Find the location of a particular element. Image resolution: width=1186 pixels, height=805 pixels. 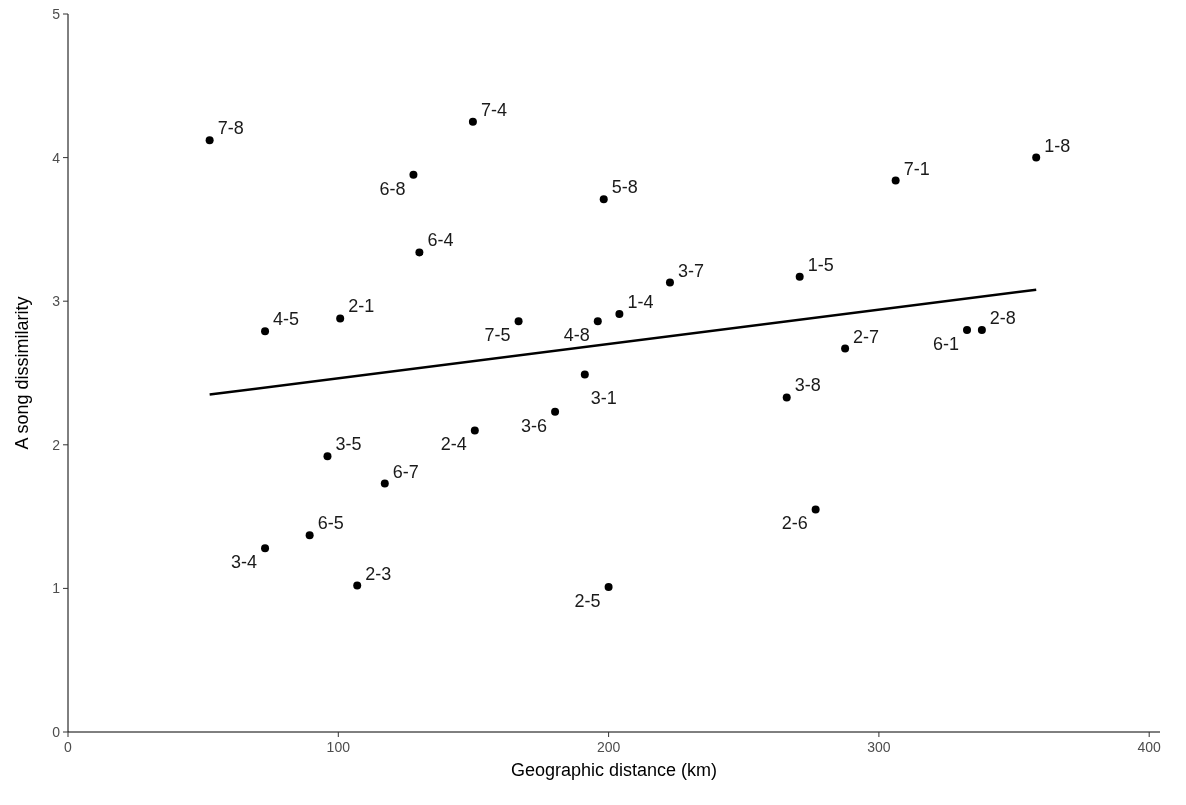

annotation: 3-5 is located at coordinates (348, 444).